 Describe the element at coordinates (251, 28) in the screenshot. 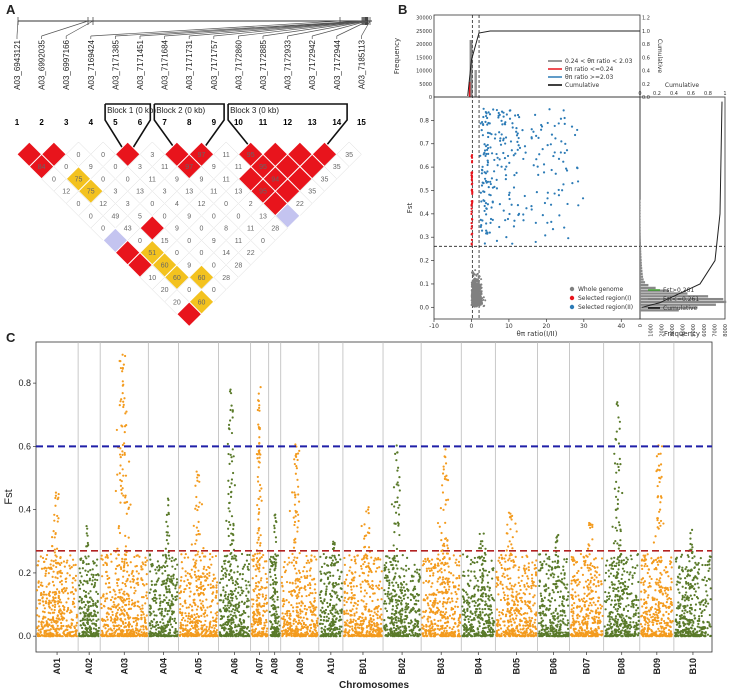

I see `snp-link` at that location.